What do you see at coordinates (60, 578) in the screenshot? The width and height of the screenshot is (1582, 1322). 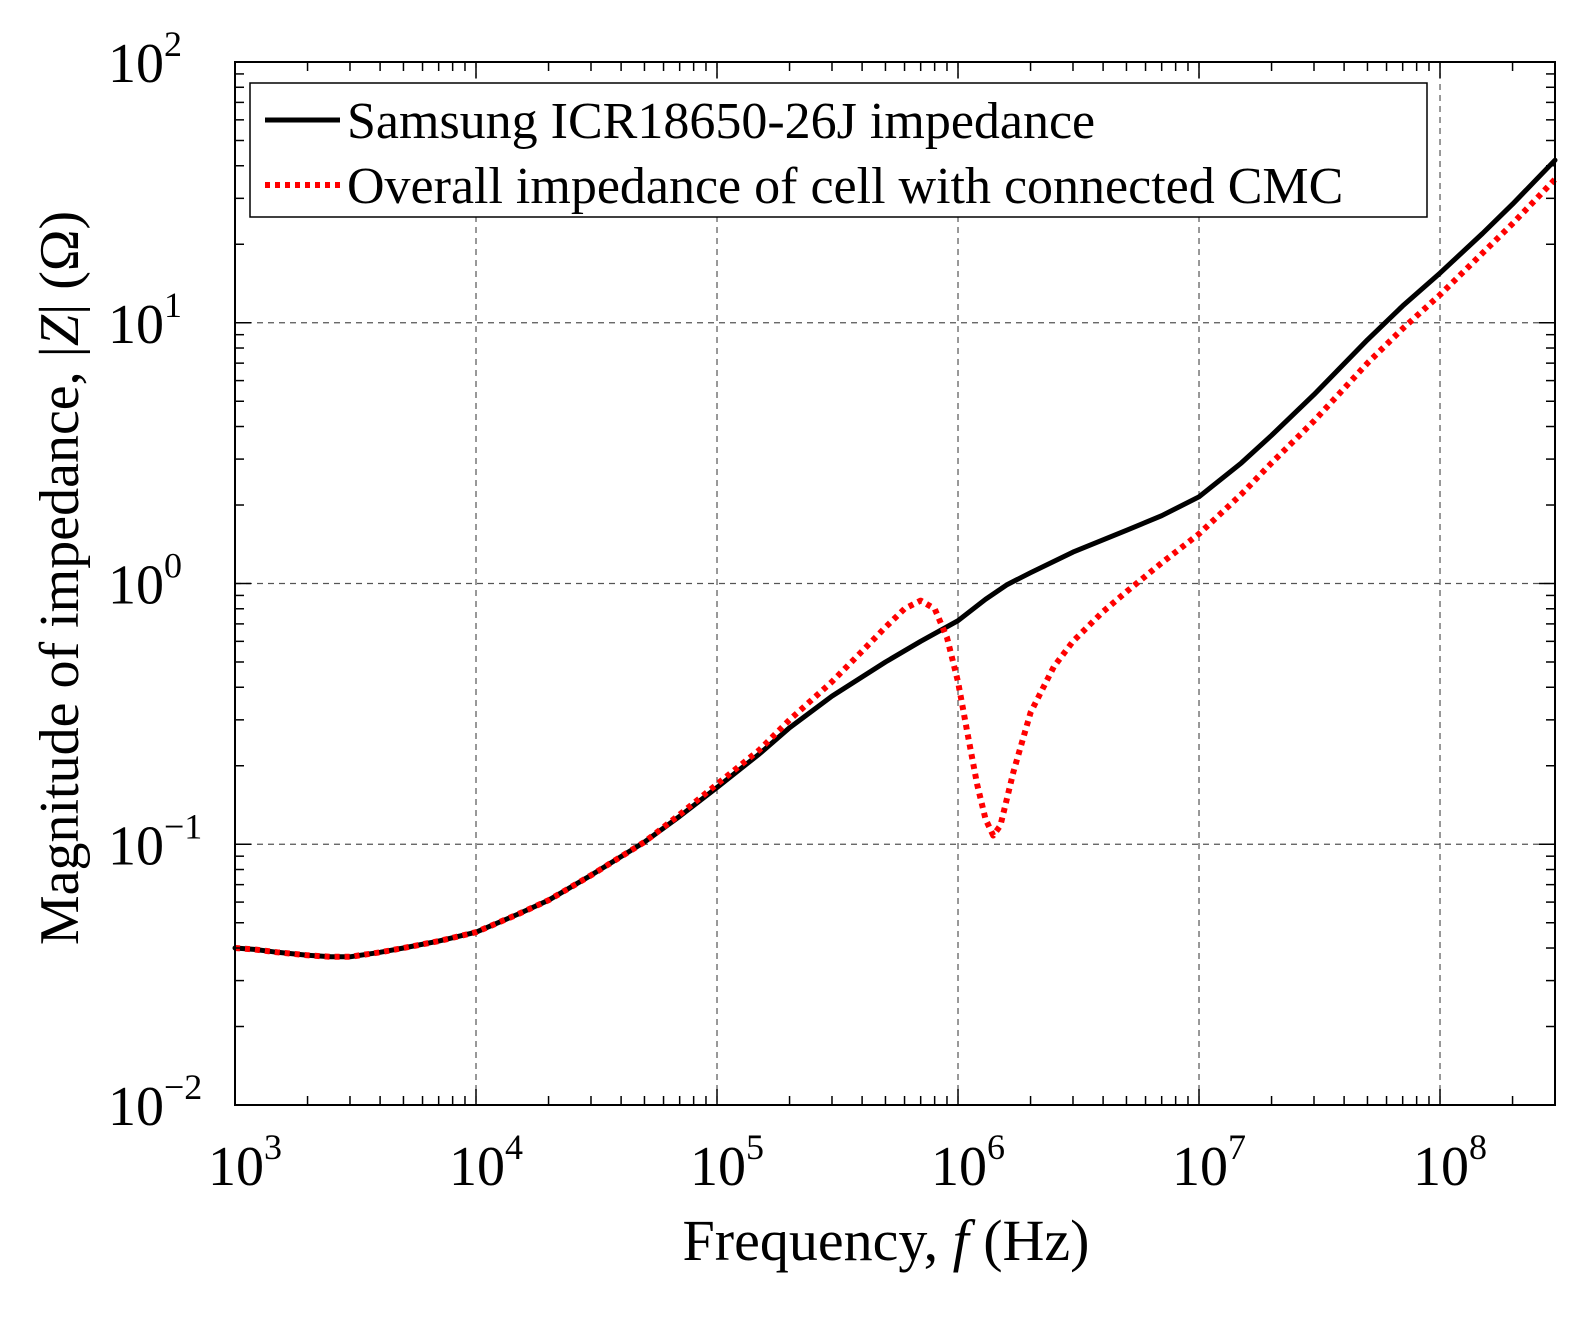 I see `y-axis-label: Magnitude of impedance, |Z| (Ω)` at bounding box center [60, 578].